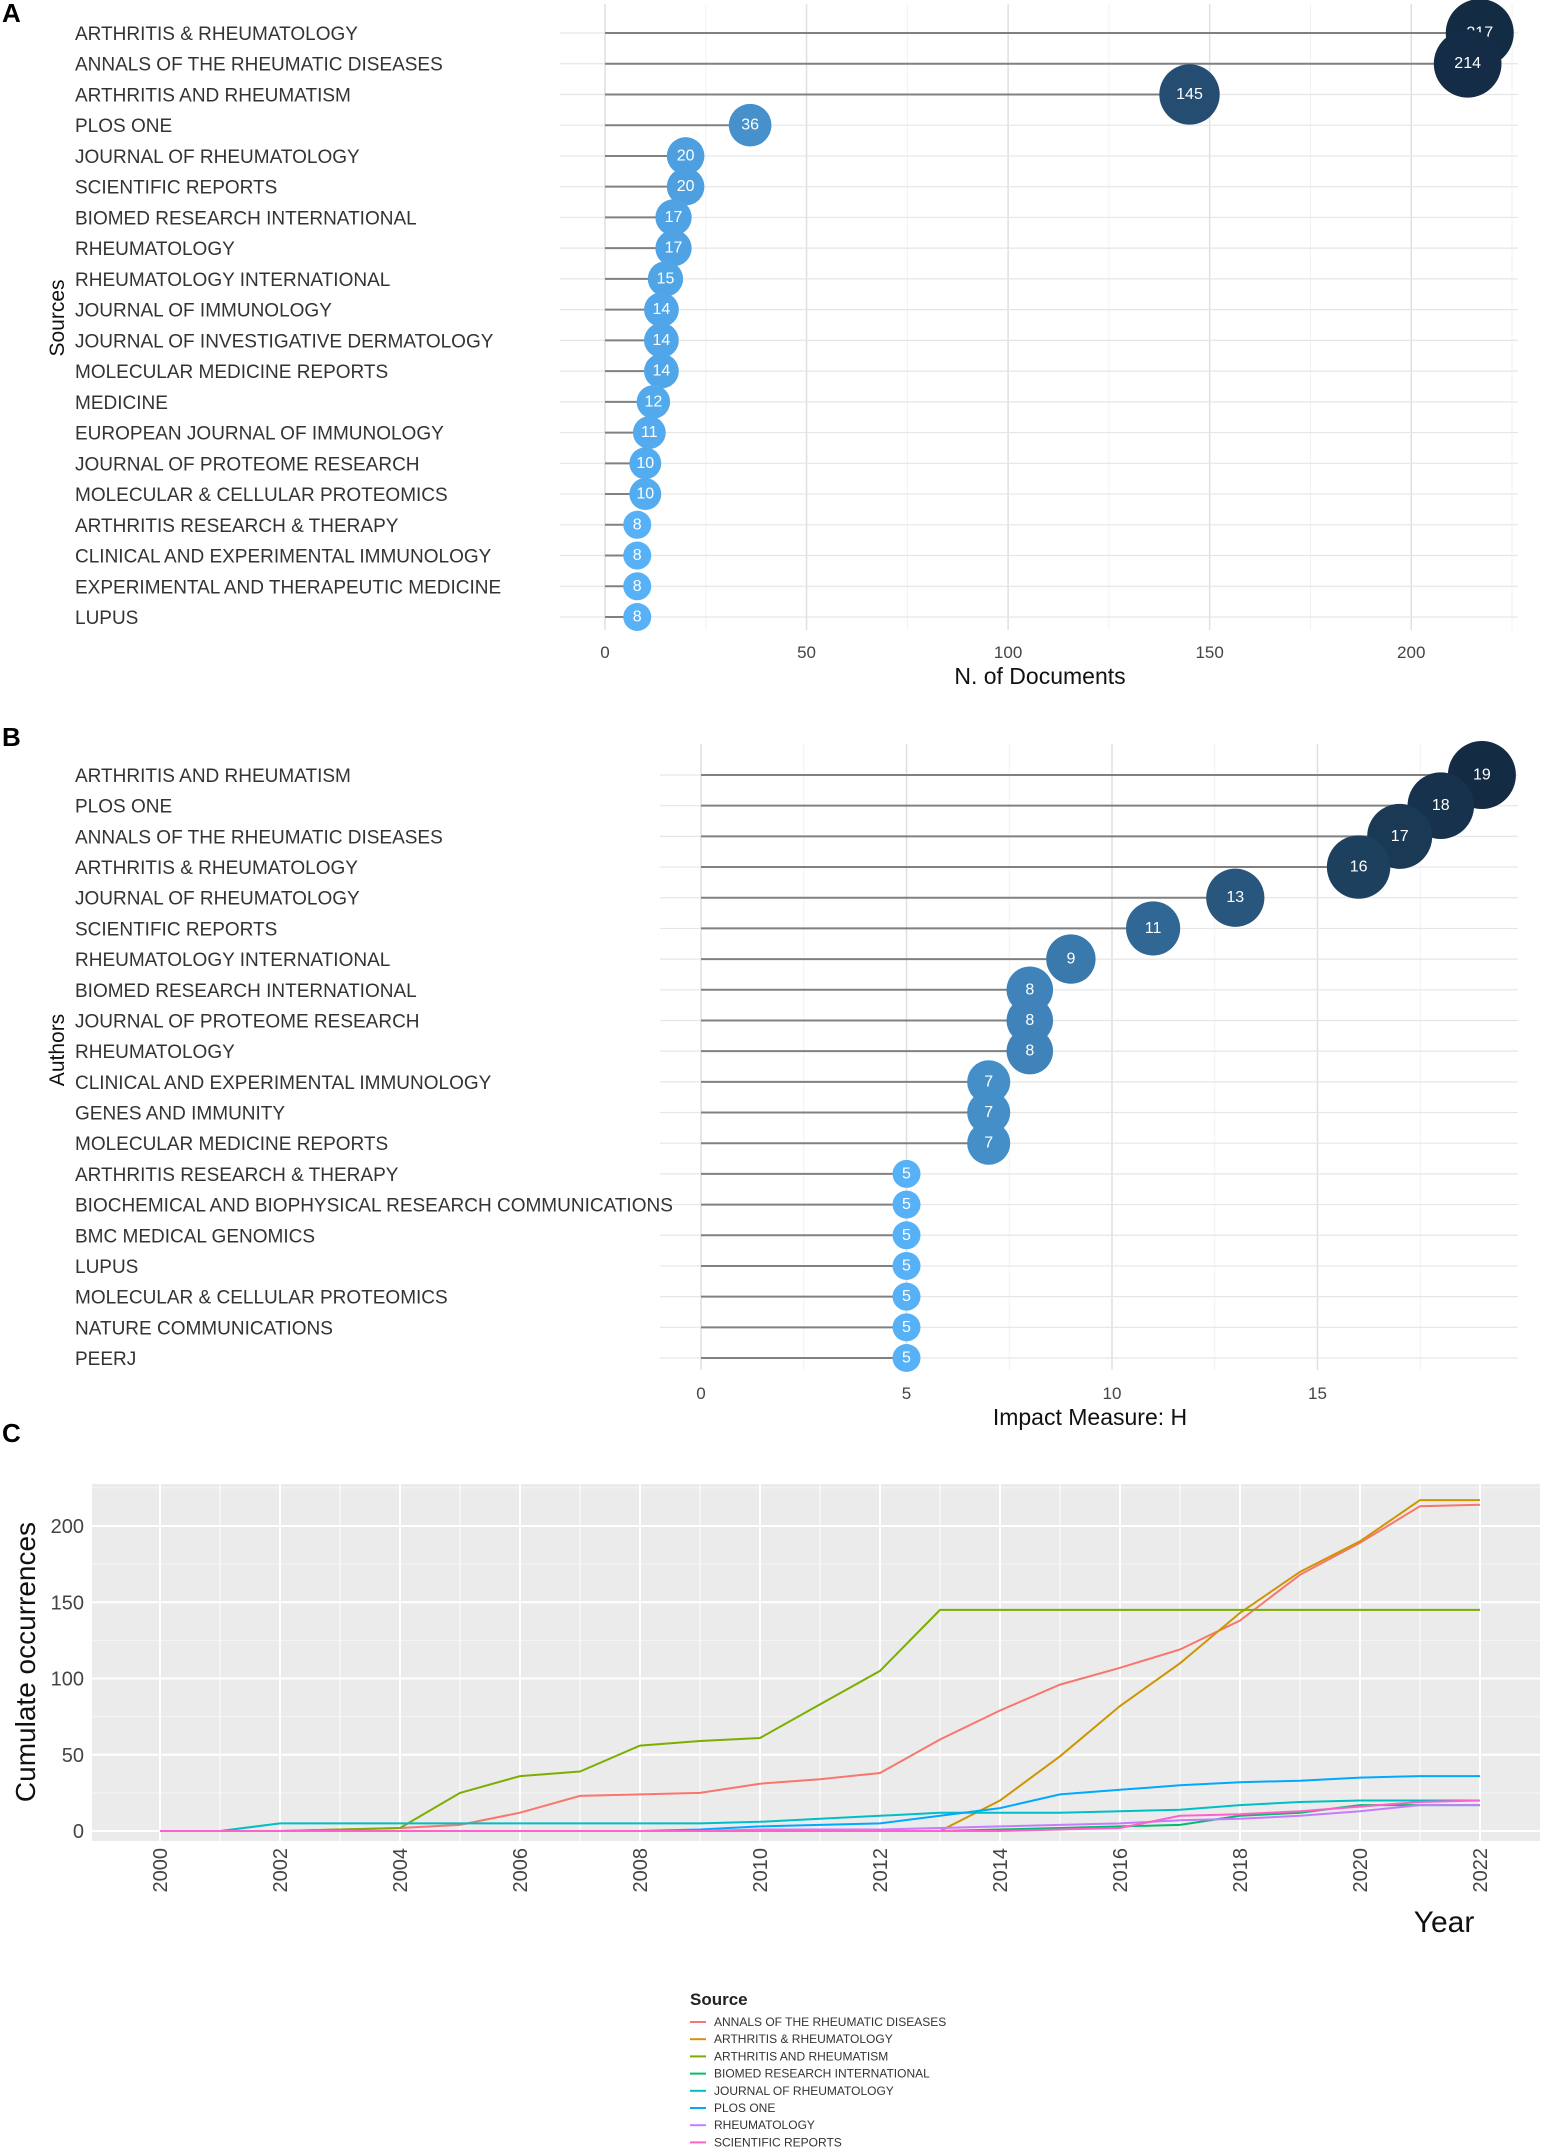 This screenshot has height=2153, width=1547. What do you see at coordinates (259, 434) in the screenshot?
I see `row-label: EUROPEAN JOURNAL OF IMMUNOLOGY` at bounding box center [259, 434].